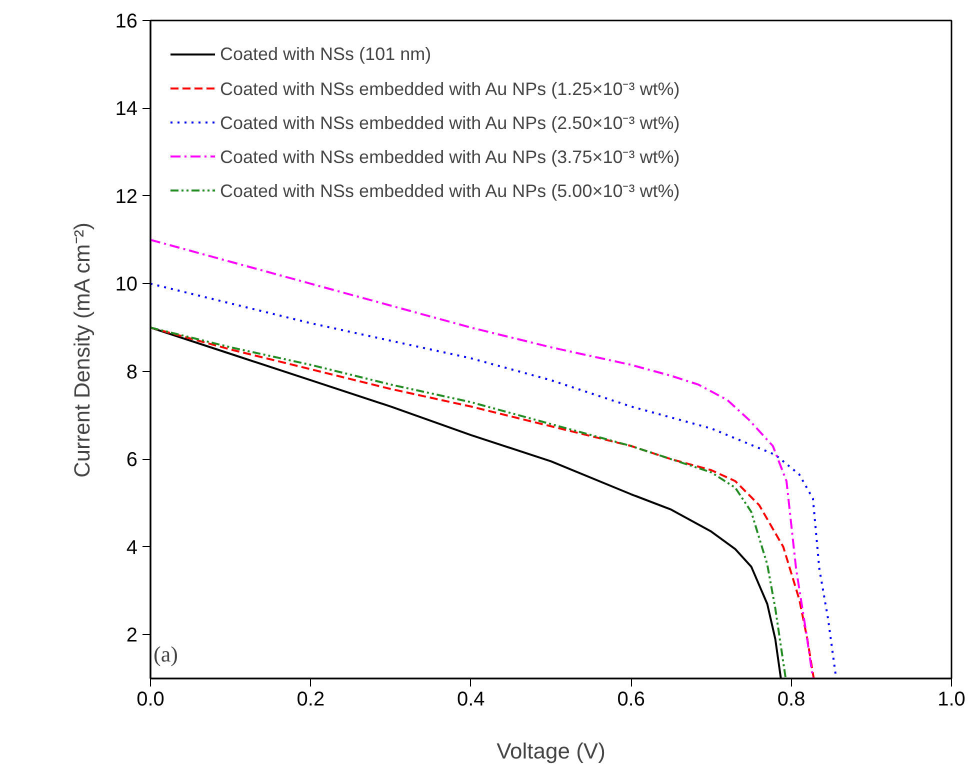  What do you see at coordinates (551, 751) in the screenshot?
I see `x-axis-title: Voltage (V)` at bounding box center [551, 751].